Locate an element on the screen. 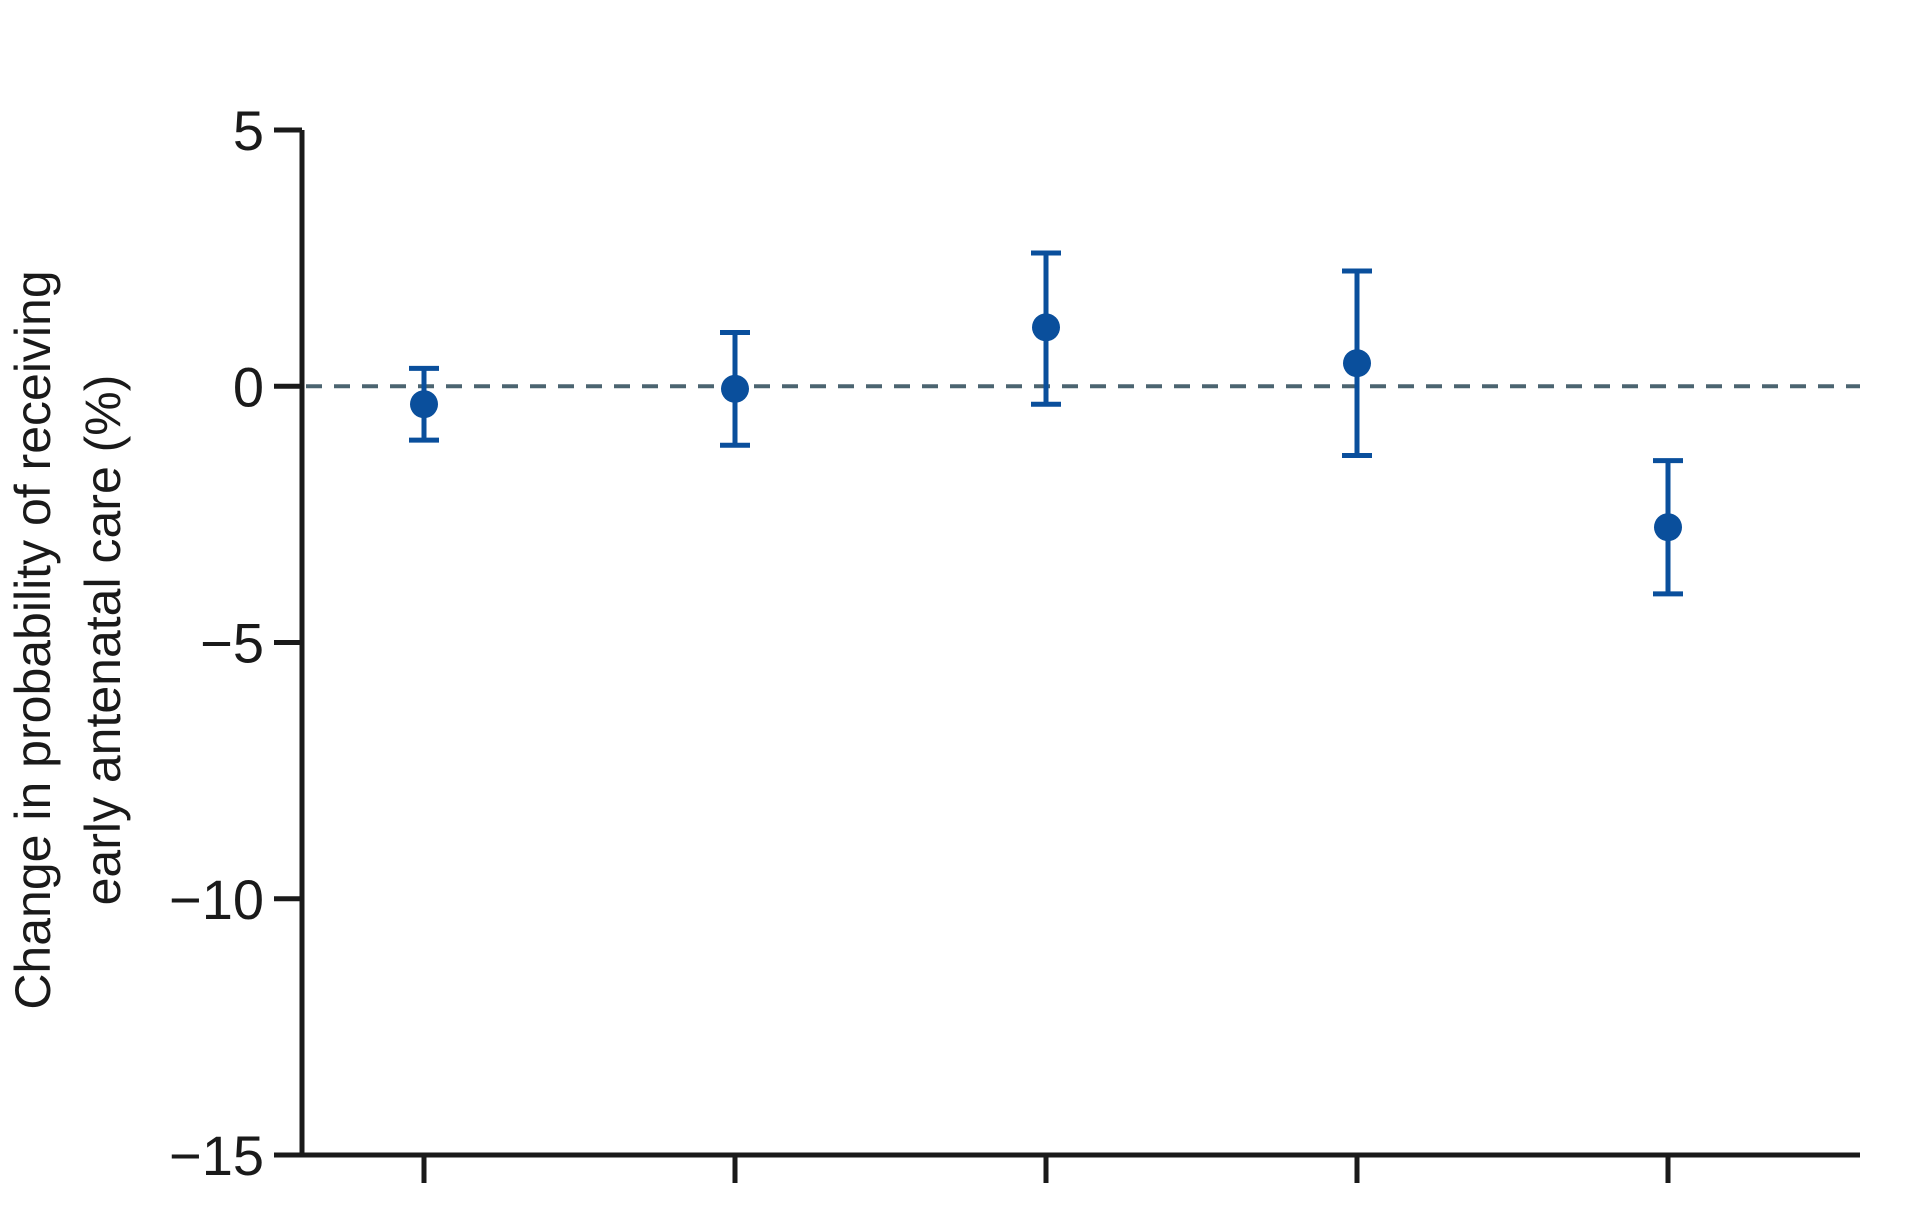 The width and height of the screenshot is (1920, 1223). y-axis-ticks: 5 0 −5 −10 −15 is located at coordinates (235, 643).